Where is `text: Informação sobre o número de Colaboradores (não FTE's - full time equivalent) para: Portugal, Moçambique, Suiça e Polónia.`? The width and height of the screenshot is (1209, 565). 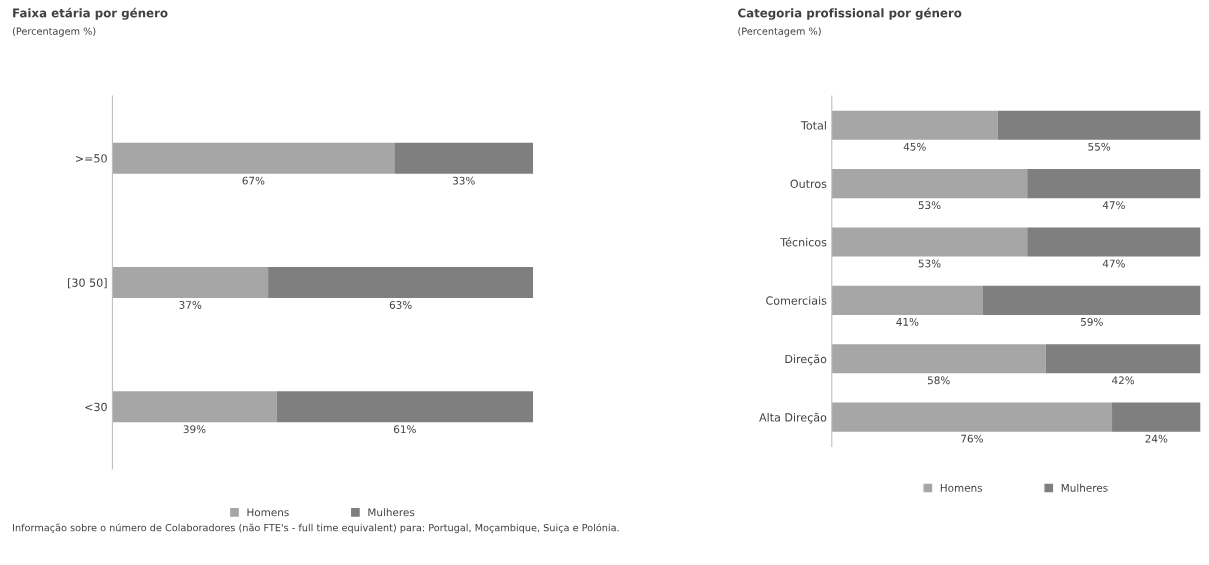 text: Informação sobre o número de Colaboradores (não FTE's - full time equivalent) para: Portugal, Moçambique, Suiça e Polónia. is located at coordinates (316, 528).